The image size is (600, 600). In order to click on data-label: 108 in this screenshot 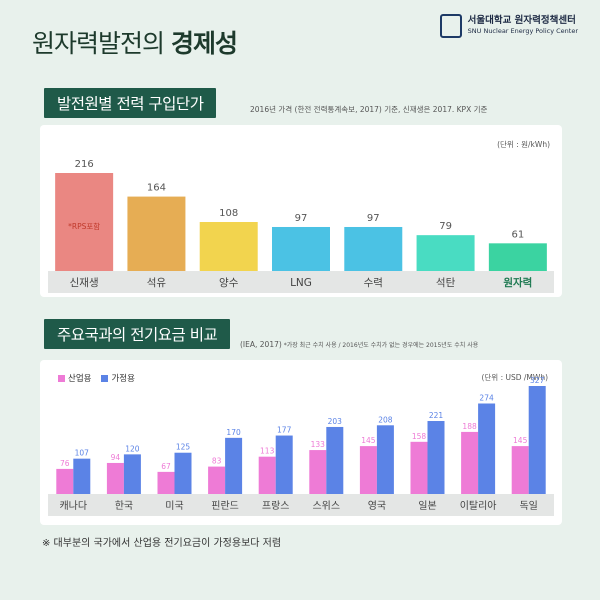, I will do `click(228, 213)`.